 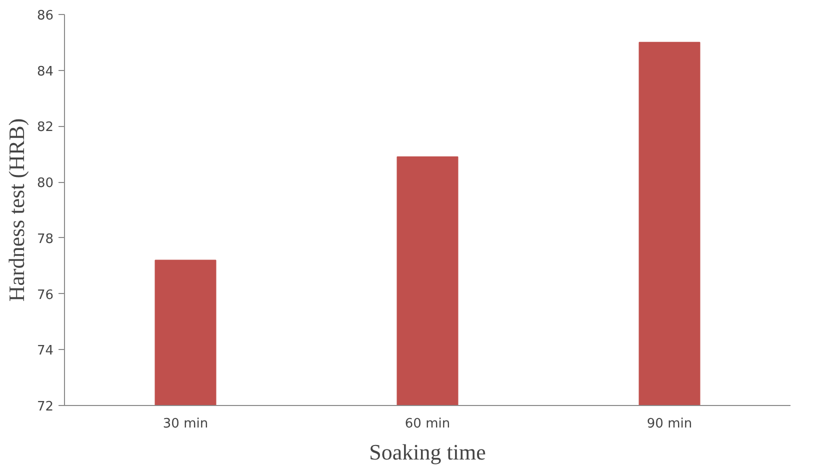 I want to click on y-axis-title: Hardness test (HRB), so click(x=16, y=210).